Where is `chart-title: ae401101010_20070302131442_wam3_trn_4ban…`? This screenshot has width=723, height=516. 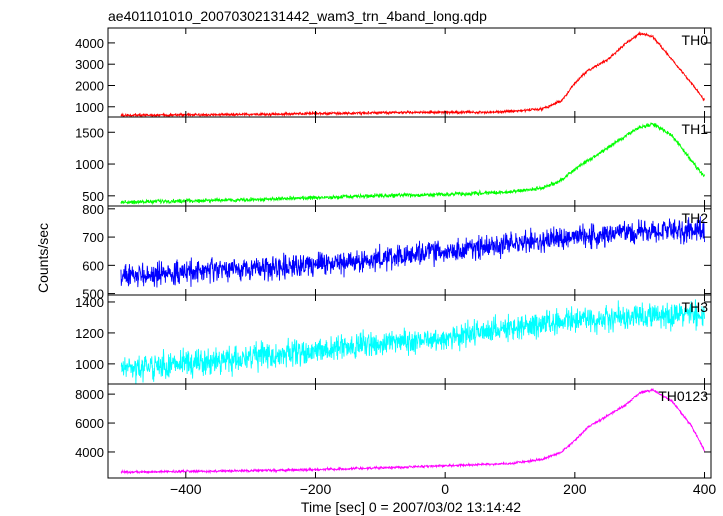 chart-title: ae401101010_20070302131442_wam3_trn_4ban… is located at coordinates (297, 16).